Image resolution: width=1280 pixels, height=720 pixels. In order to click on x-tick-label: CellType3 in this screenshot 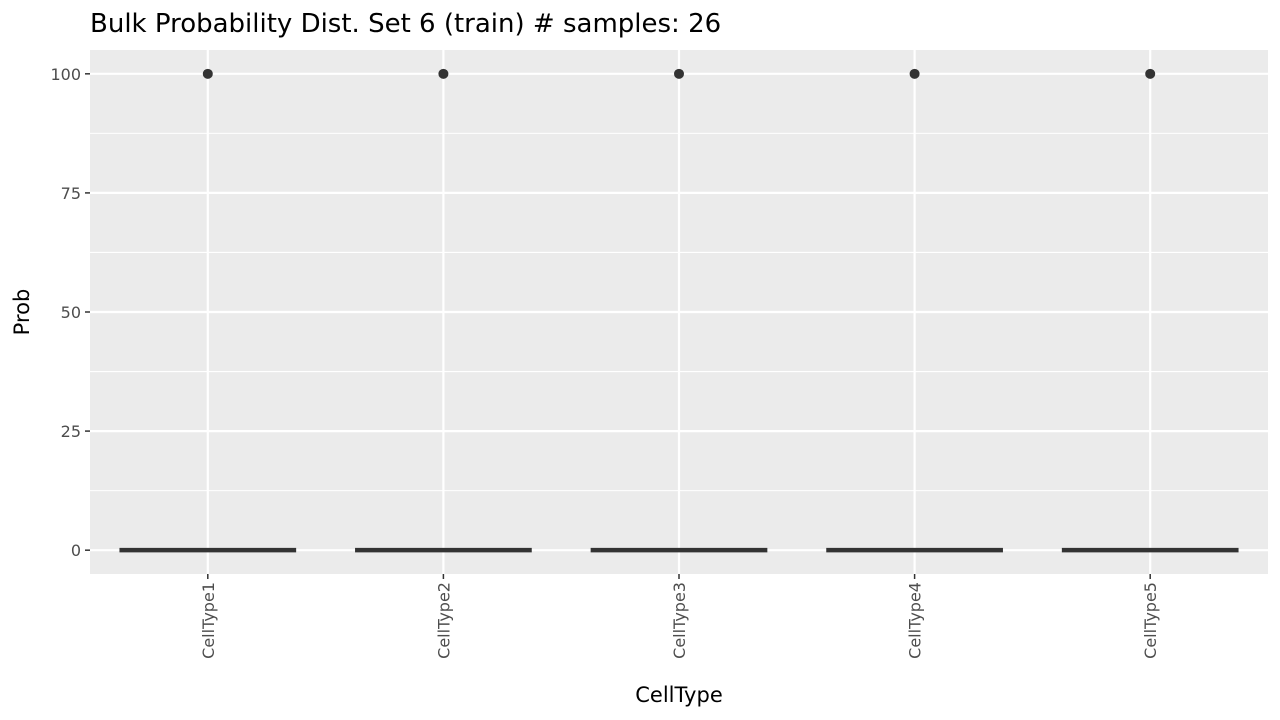, I will do `click(679, 620)`.